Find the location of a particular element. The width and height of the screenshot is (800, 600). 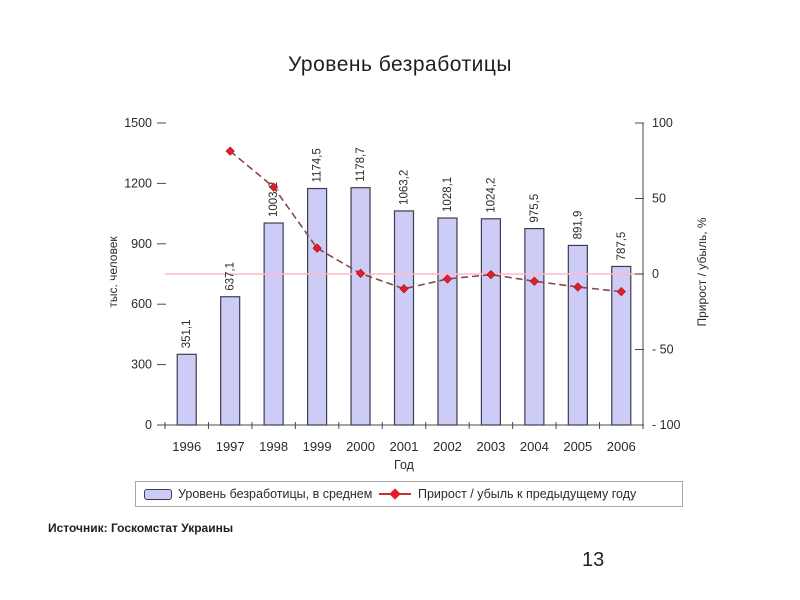

x-axis-category-label: 2001 is located at coordinates (404, 446).